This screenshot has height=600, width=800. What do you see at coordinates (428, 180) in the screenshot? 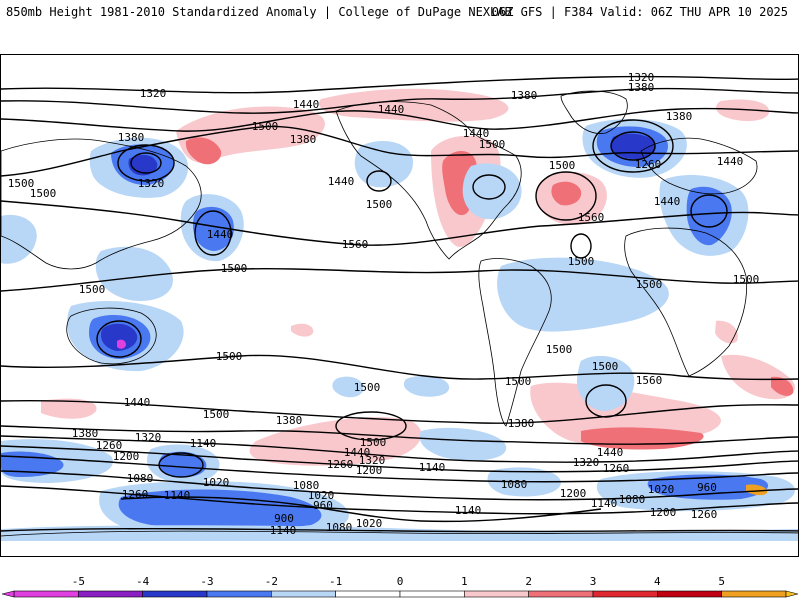
I see `north-america-coast` at bounding box center [428, 180].